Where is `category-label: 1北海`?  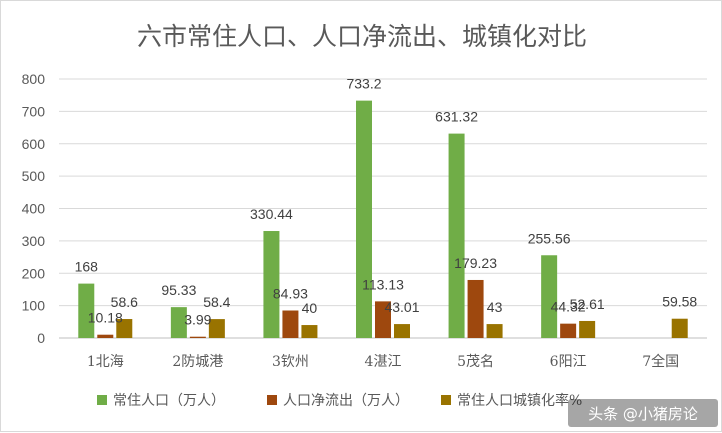
category-label: 1北海 is located at coordinates (105, 362).